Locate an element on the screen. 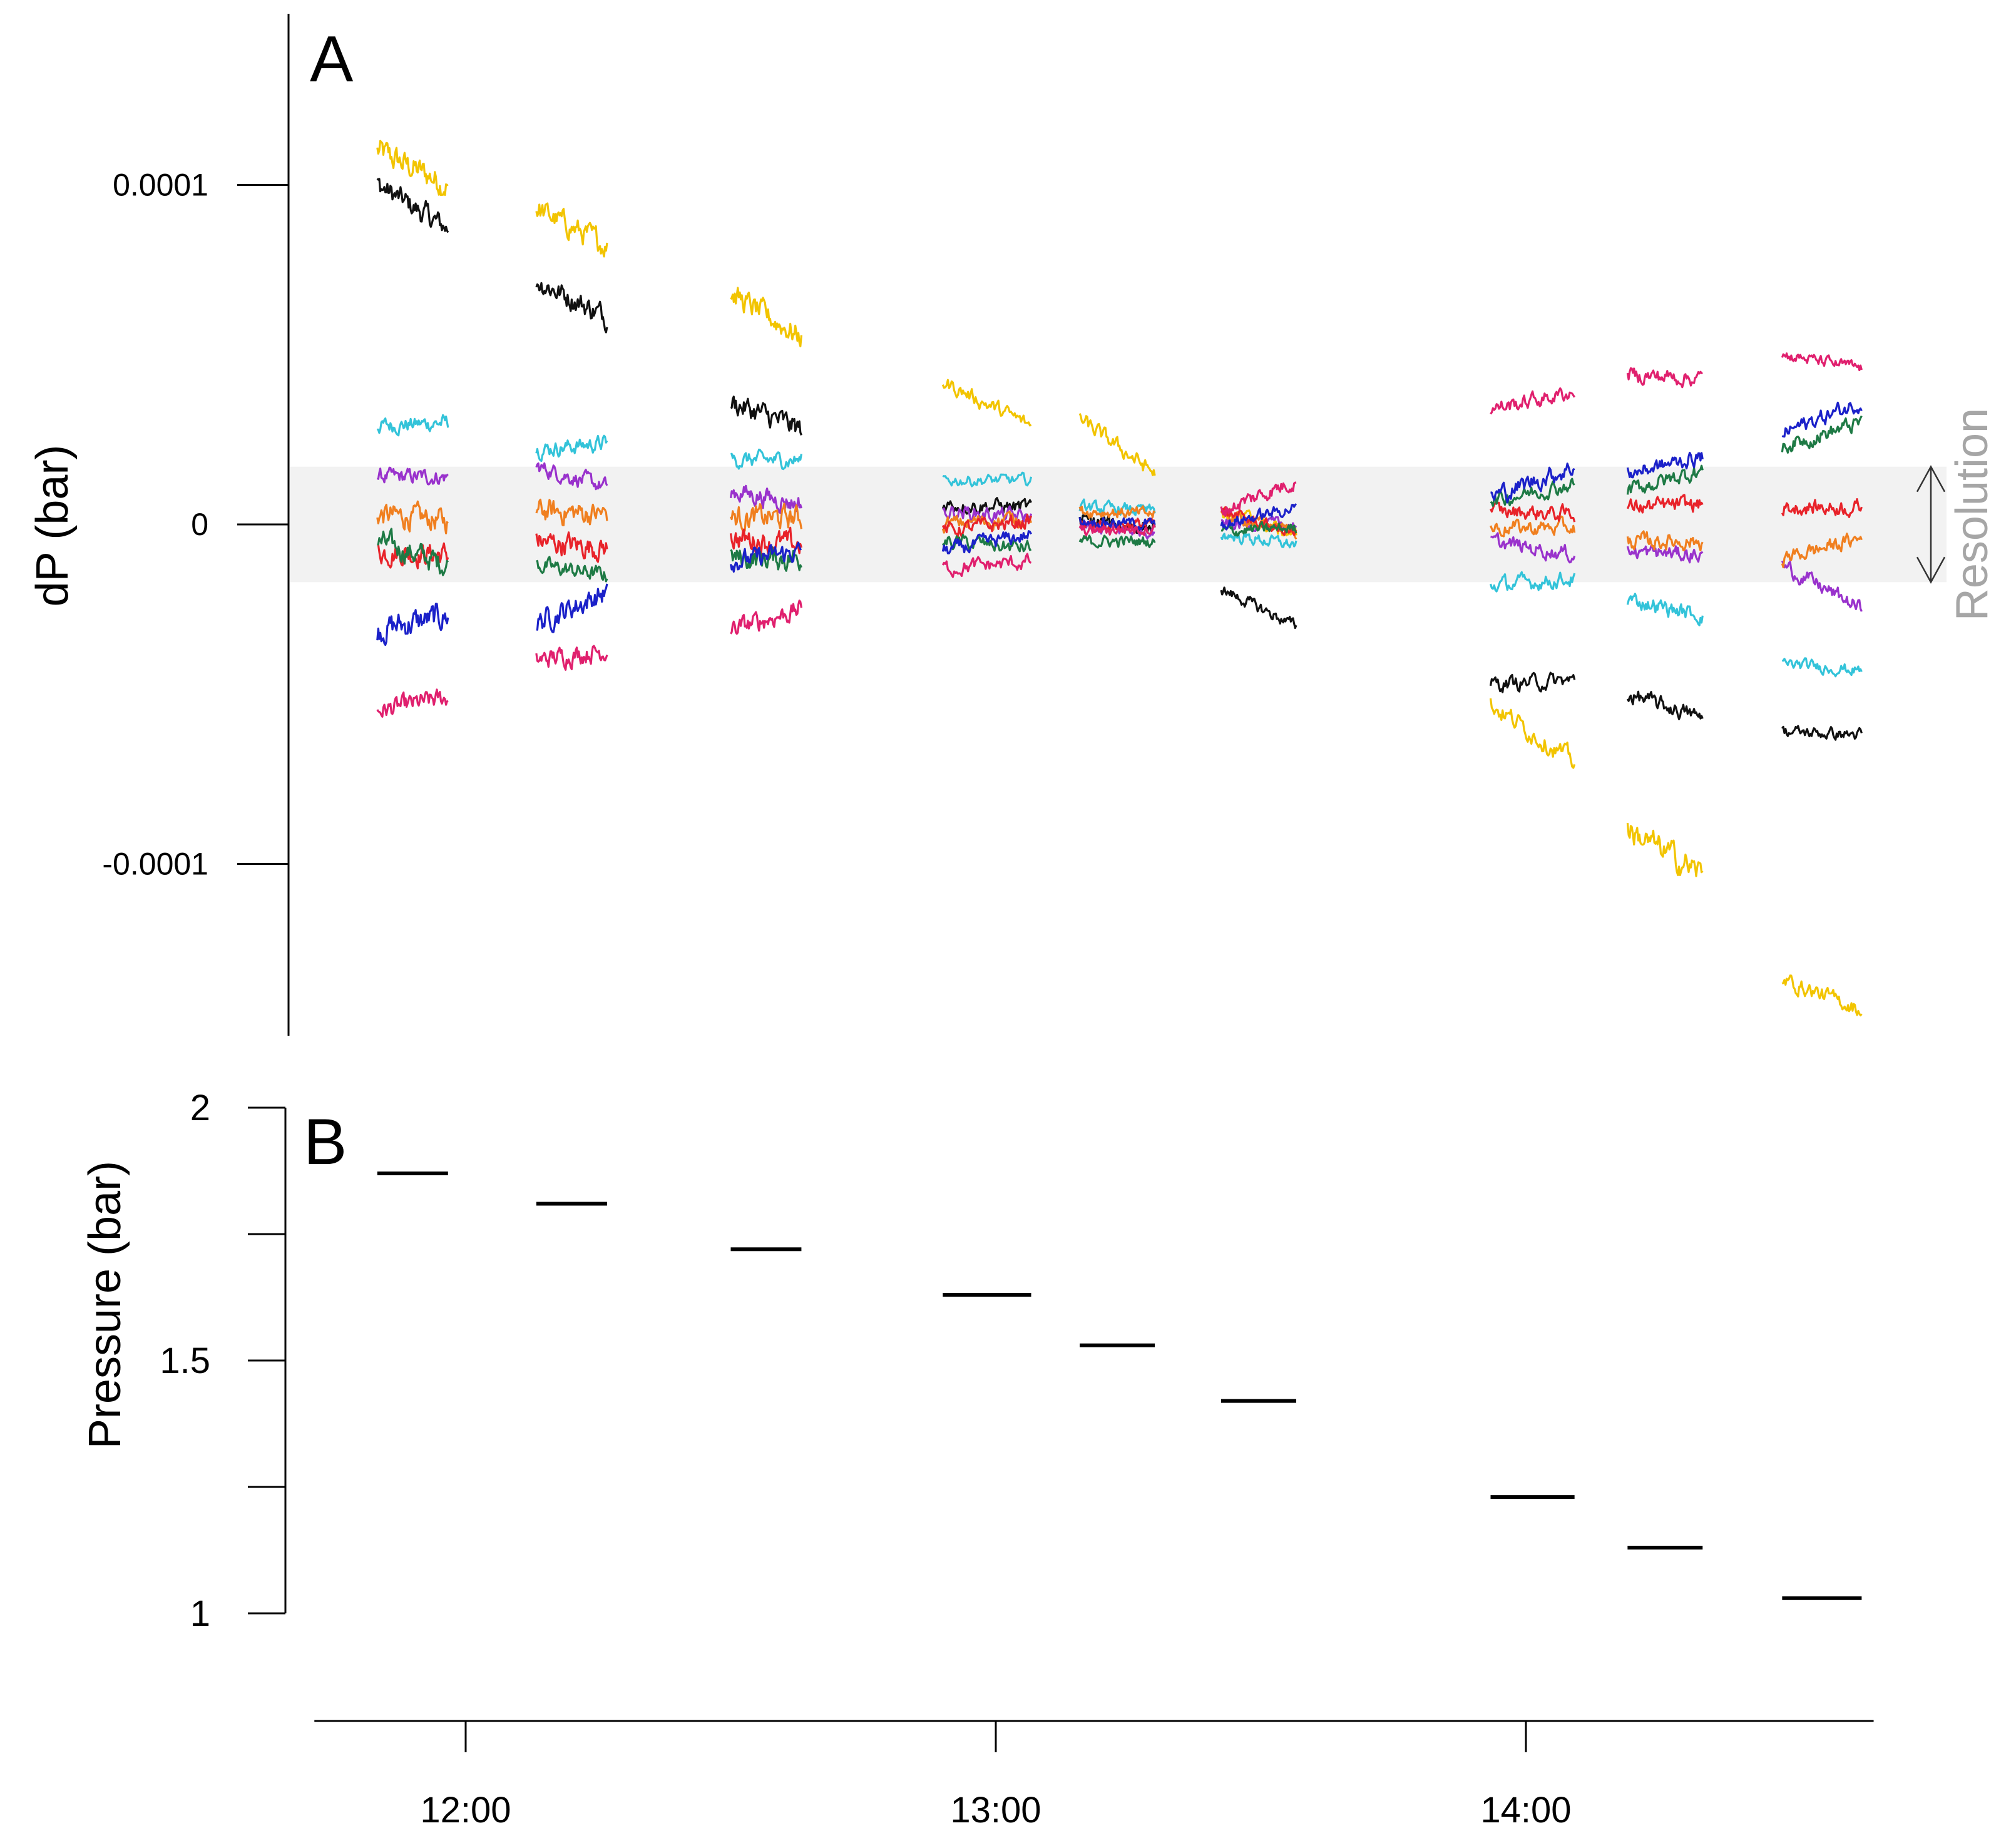 This screenshot has height=1838, width=2016. panel-a-y-tick-label: 0.0001 is located at coordinates (160, 185).